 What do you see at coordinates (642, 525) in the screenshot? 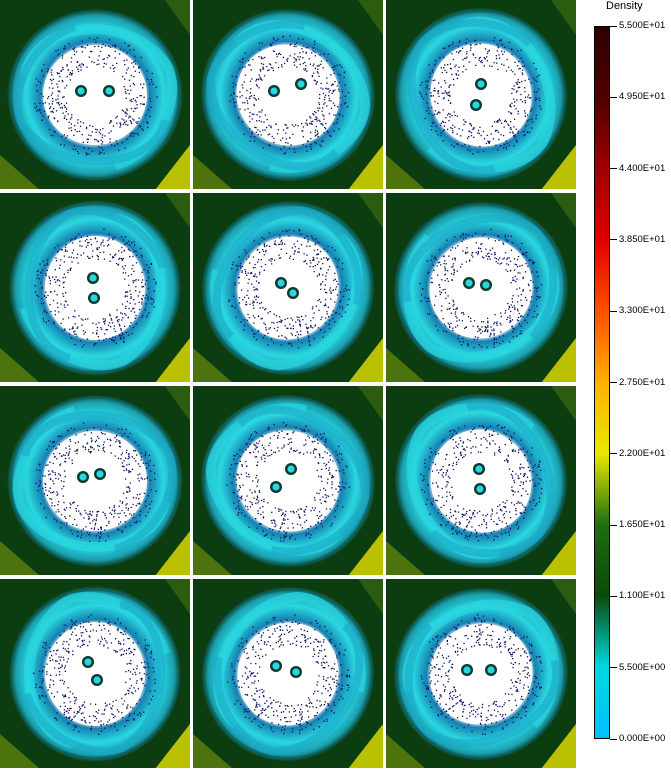
I see `colorbar-tick-label: 1.650E+01` at bounding box center [642, 525].